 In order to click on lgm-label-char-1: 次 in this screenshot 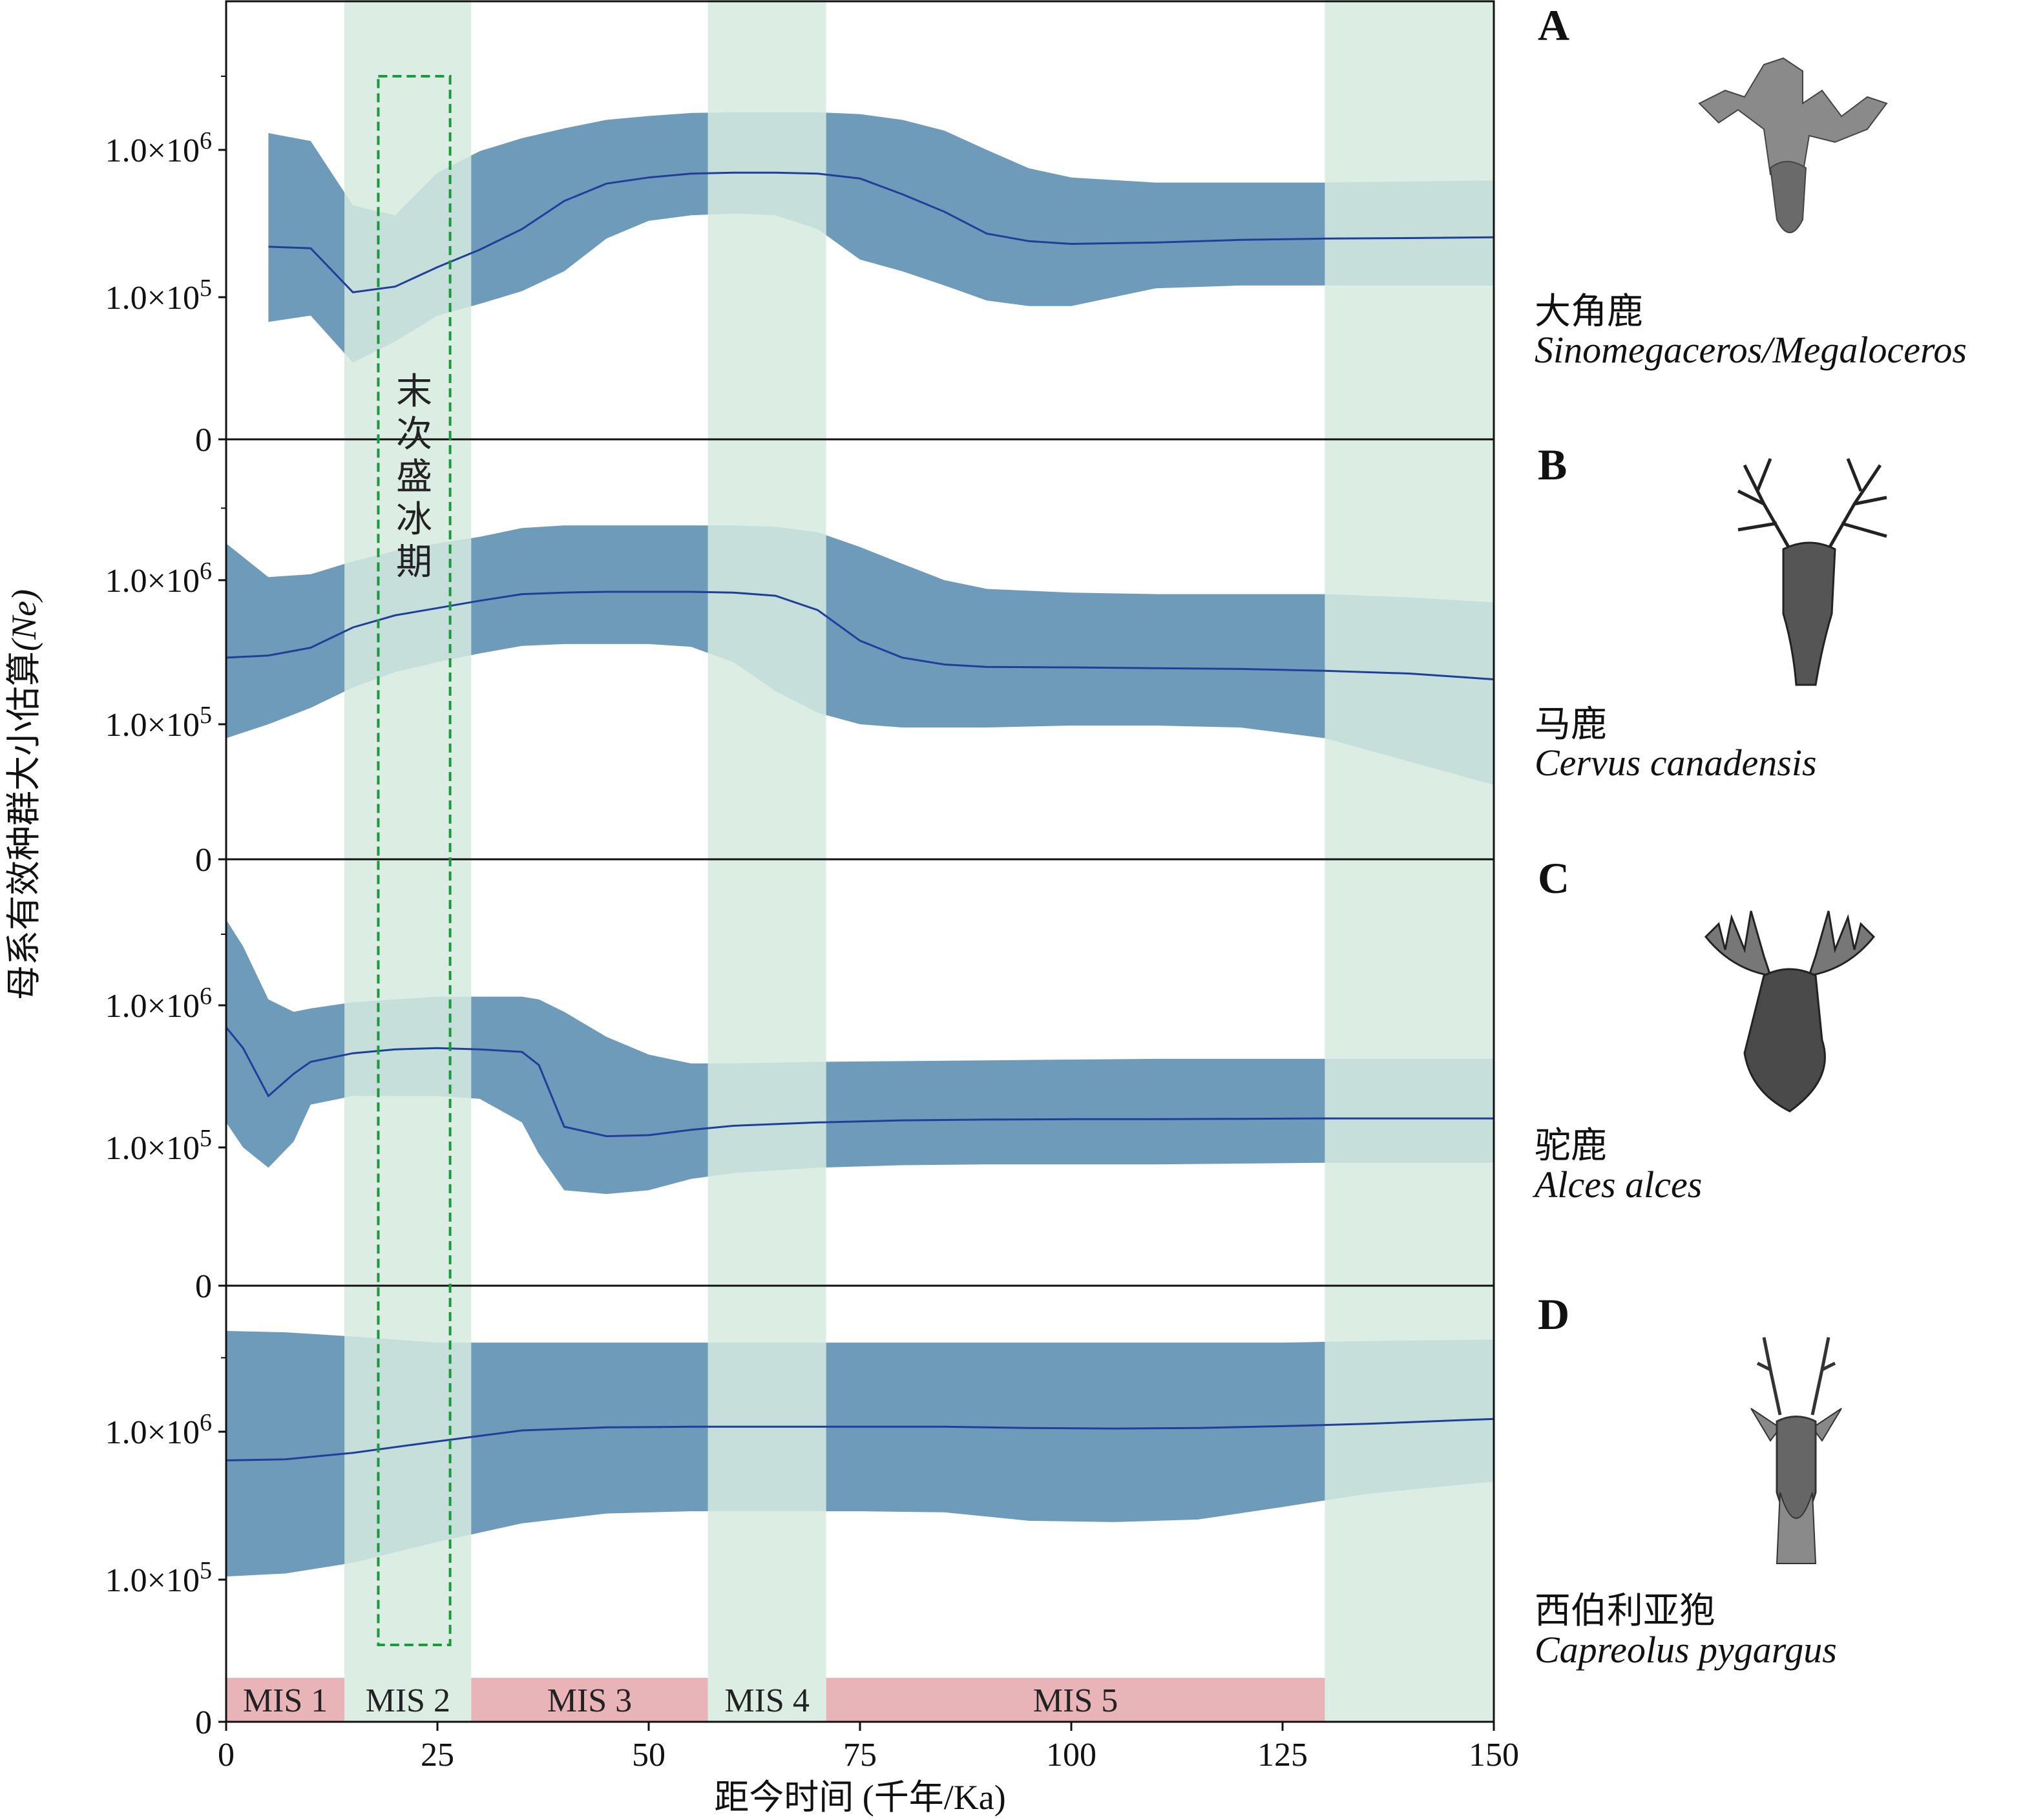, I will do `click(414, 435)`.